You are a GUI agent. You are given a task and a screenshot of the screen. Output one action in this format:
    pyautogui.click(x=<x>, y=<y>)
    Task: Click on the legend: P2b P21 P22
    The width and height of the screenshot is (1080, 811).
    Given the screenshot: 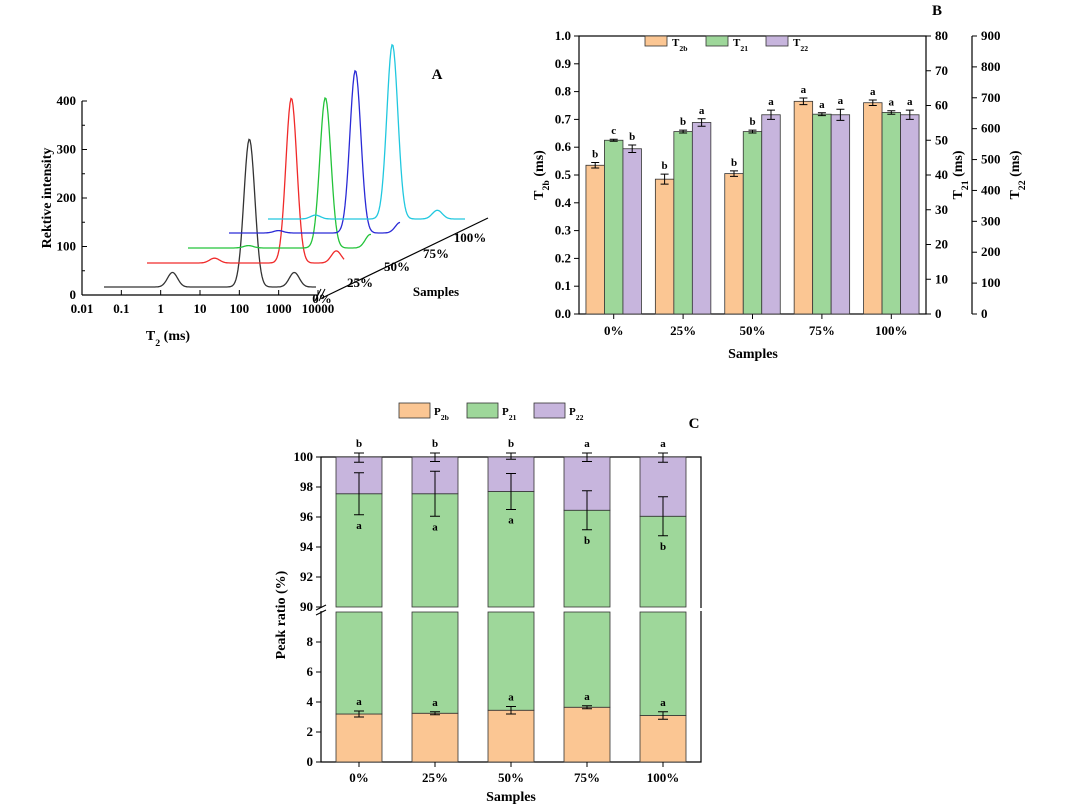 What is the action you would take?
    pyautogui.click(x=491, y=412)
    